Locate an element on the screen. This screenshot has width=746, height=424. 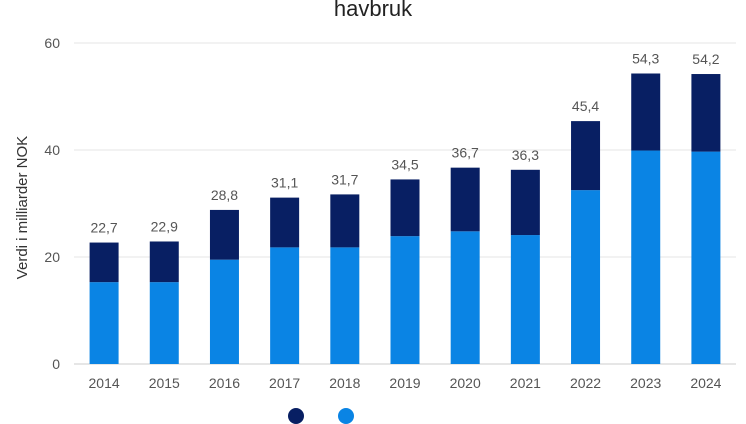
x-tick-label: 2020 is located at coordinates (465, 383).